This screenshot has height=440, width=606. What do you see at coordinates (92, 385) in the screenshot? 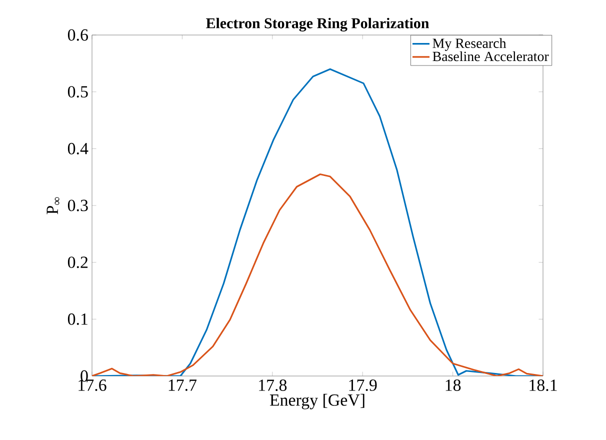
I see `x-tick-label: 17.6` at bounding box center [92, 385].